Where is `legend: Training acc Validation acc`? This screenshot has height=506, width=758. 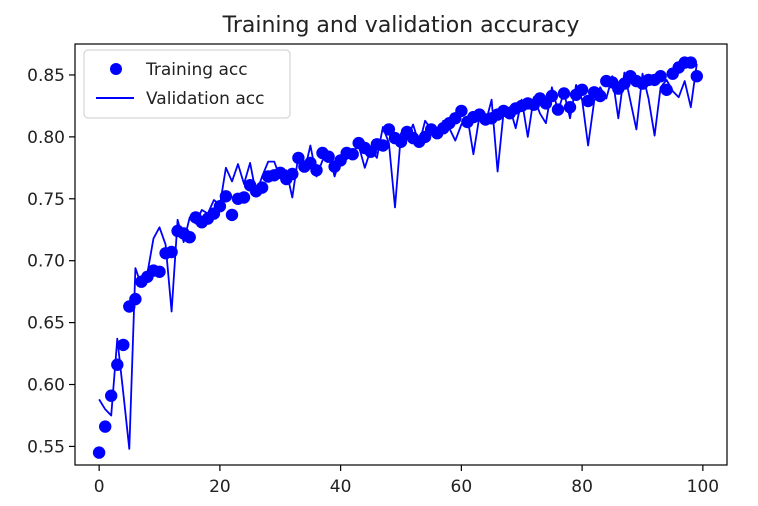
legend: Training acc Validation acc is located at coordinates (187, 84).